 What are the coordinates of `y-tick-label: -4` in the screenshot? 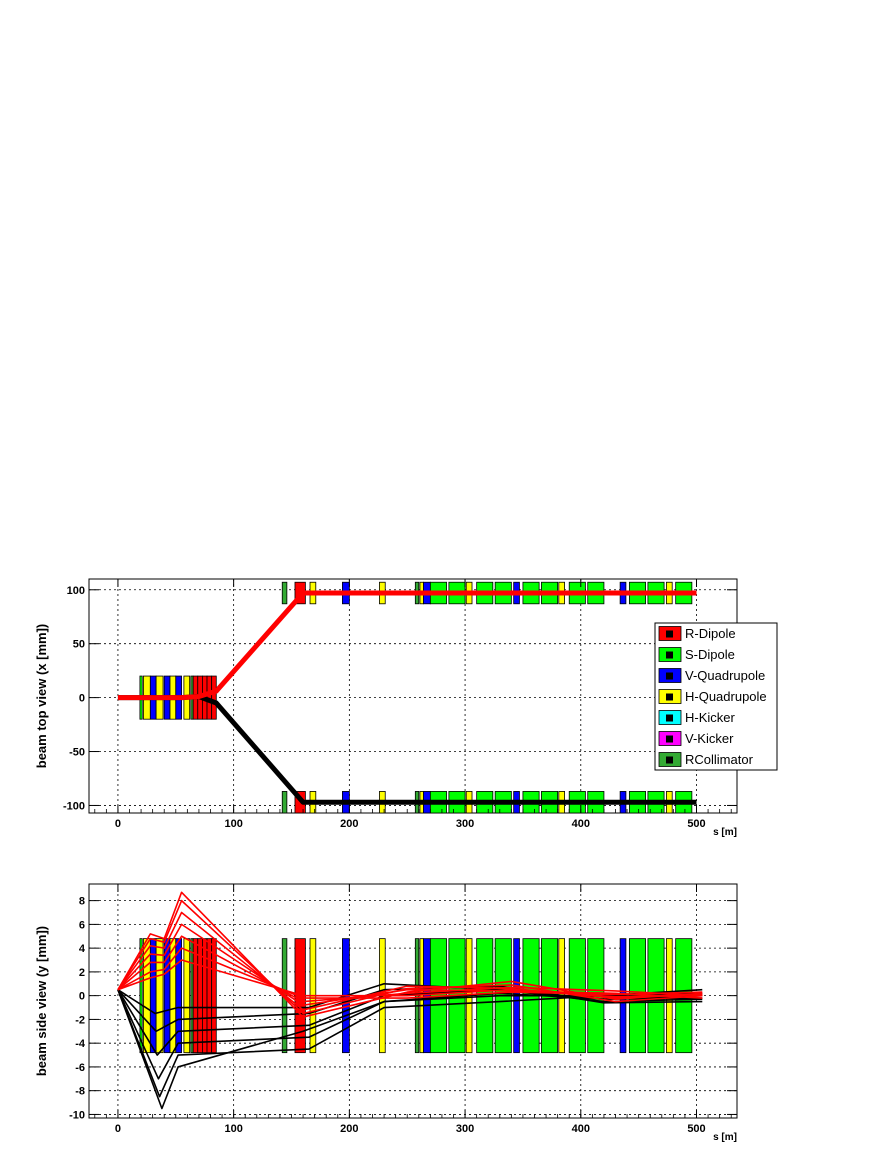 It's located at (80, 1044).